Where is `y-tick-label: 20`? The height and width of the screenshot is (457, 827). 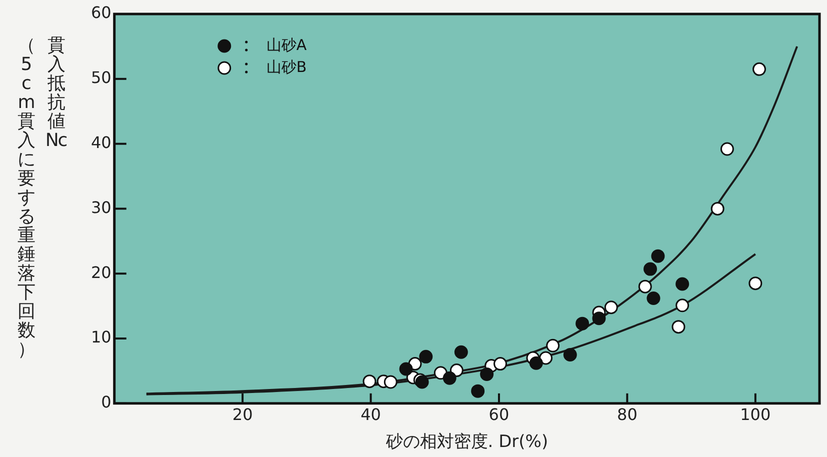
y-tick-label: 20 is located at coordinates (101, 272).